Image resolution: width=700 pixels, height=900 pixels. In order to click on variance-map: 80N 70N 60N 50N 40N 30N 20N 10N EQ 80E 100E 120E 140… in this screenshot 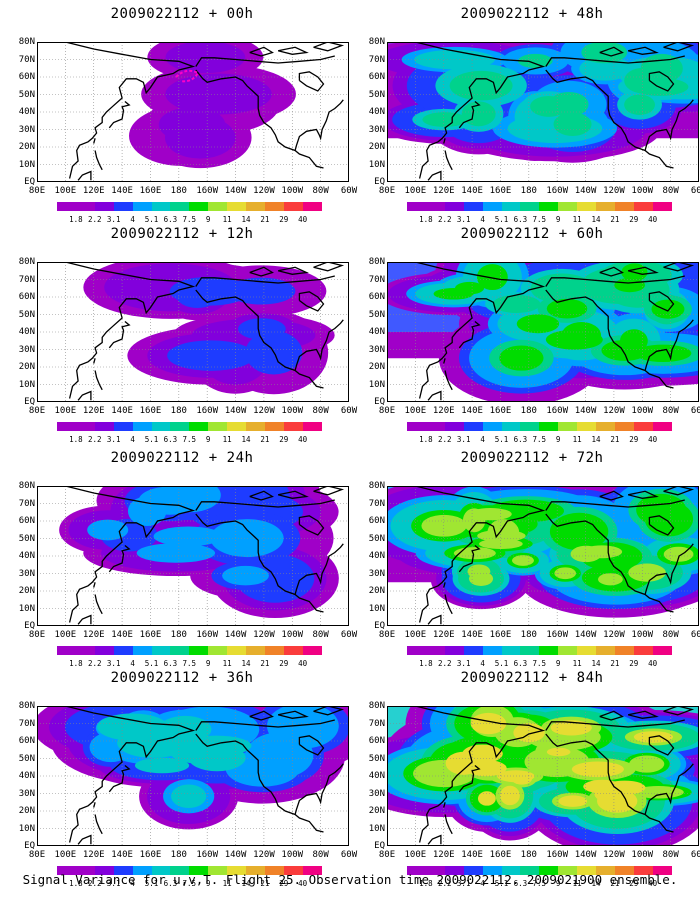, I will do `click(188, 335)`.